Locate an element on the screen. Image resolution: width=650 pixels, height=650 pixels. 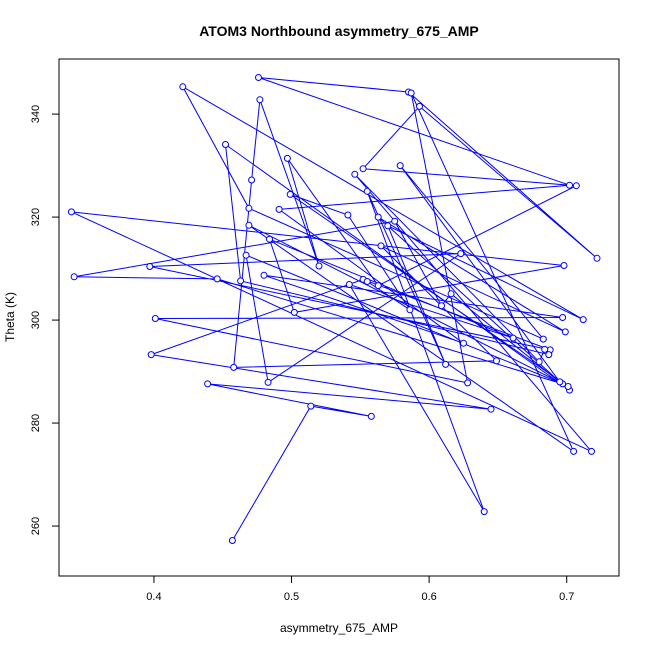
y-axis: 260 280 300 320 340 is located at coordinates (45, 320).